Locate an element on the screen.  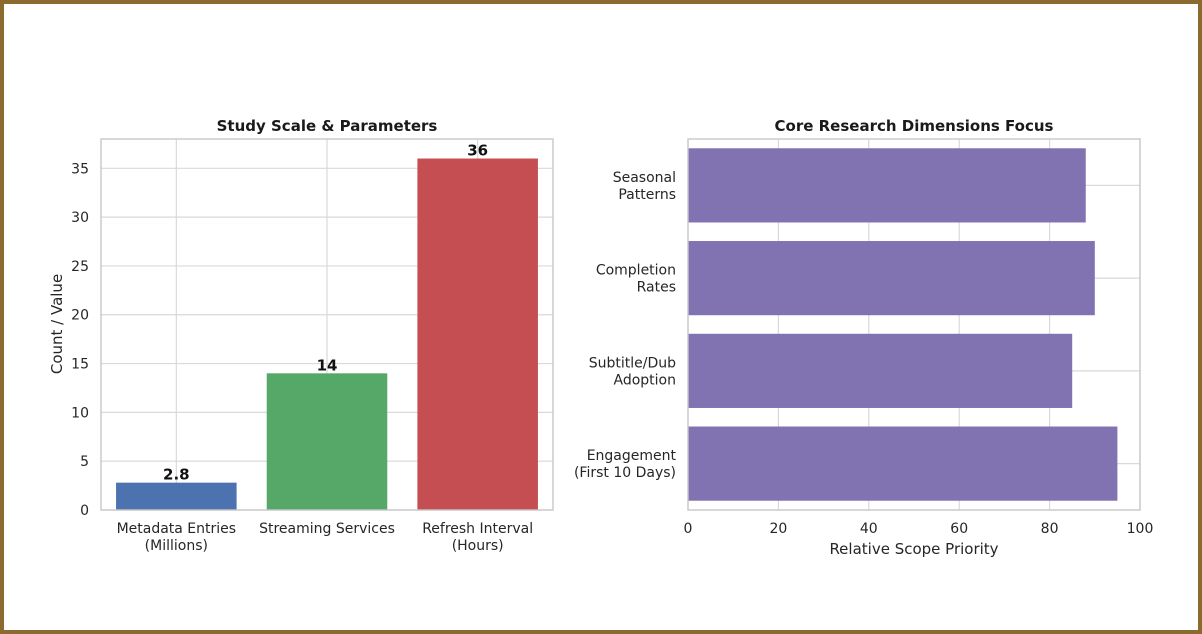
left-value-label-0: 2.8 is located at coordinates (176, 475).